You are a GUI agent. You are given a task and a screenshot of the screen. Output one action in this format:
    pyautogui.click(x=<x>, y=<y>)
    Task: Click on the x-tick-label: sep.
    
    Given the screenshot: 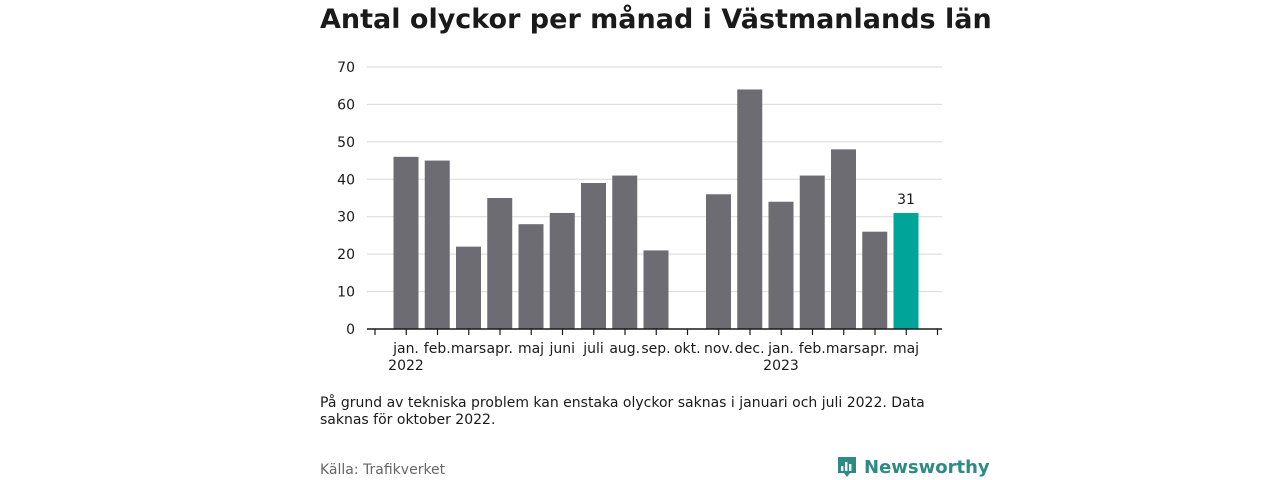 What is the action you would take?
    pyautogui.click(x=655, y=349)
    